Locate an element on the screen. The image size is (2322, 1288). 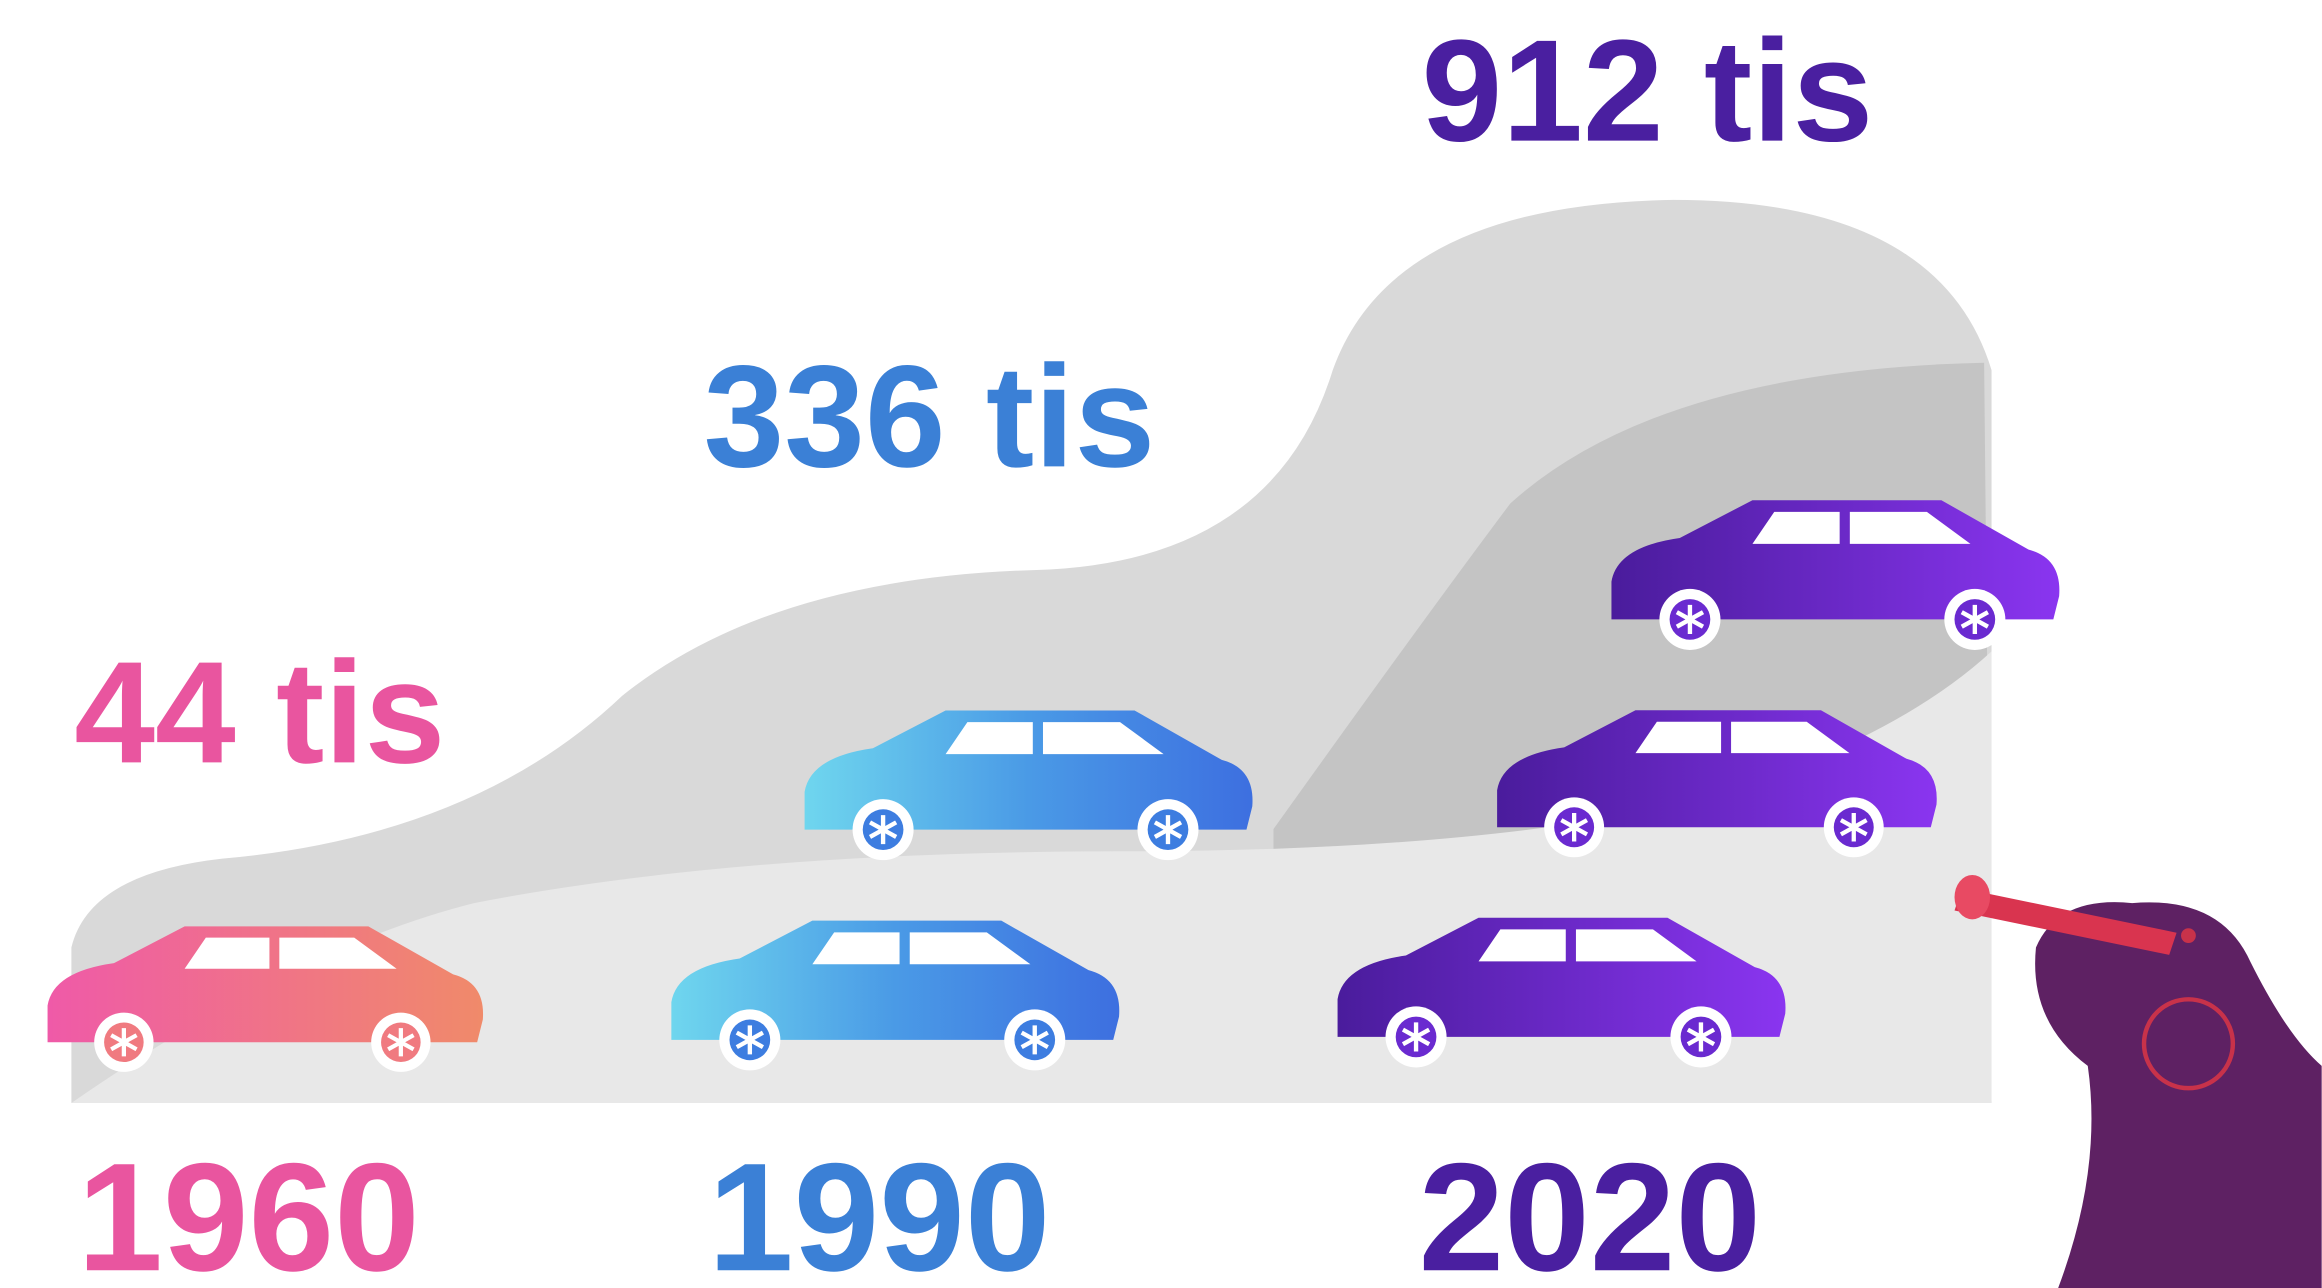
year-label: 1960 is located at coordinates (248, 1209).